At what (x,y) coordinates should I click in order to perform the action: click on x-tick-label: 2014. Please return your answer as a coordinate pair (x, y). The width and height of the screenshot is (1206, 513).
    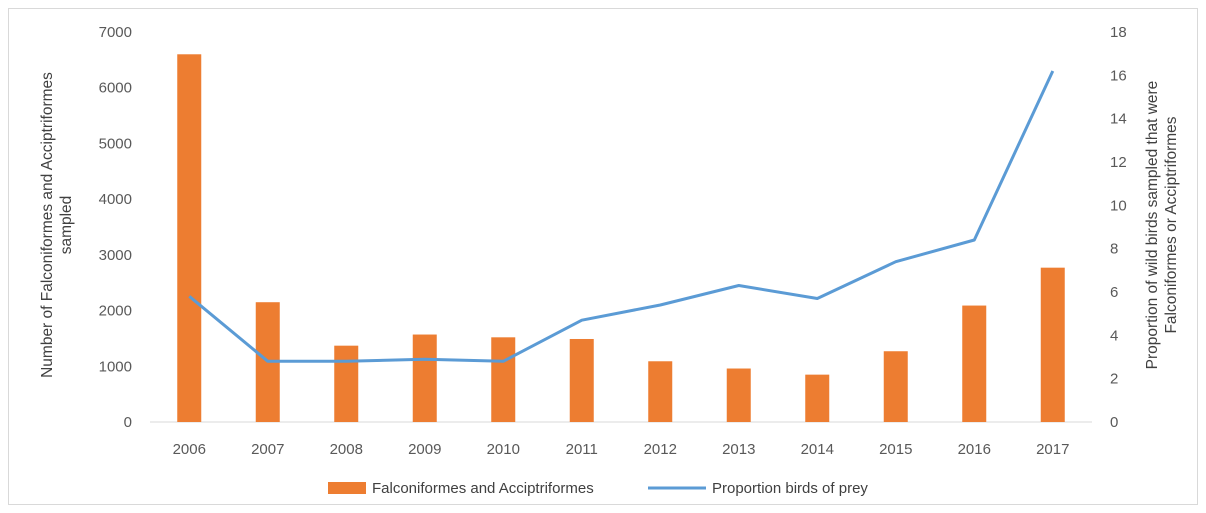
    Looking at the image, I should click on (817, 449).